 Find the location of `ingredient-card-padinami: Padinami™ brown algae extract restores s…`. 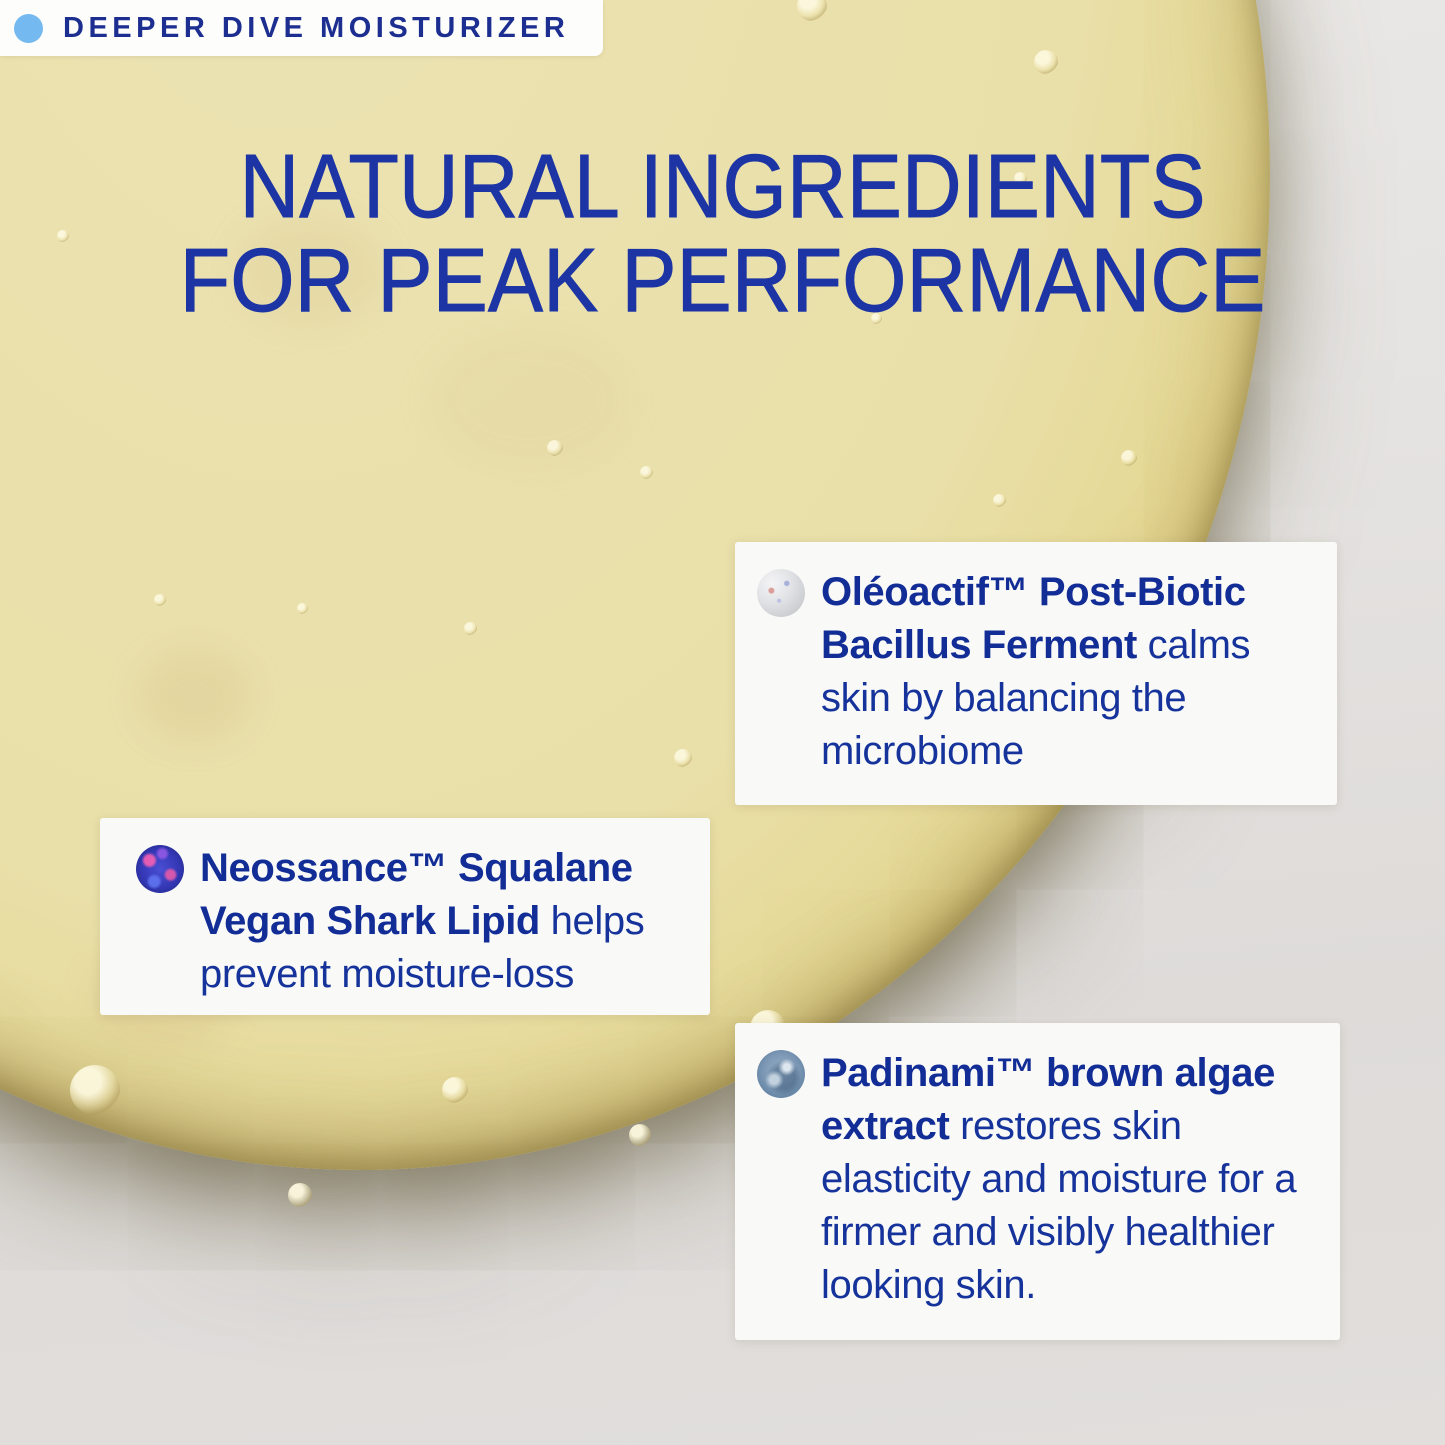

ingredient-card-padinami: Padinami™ brown algae extract restores s… is located at coordinates (1037, 1181).